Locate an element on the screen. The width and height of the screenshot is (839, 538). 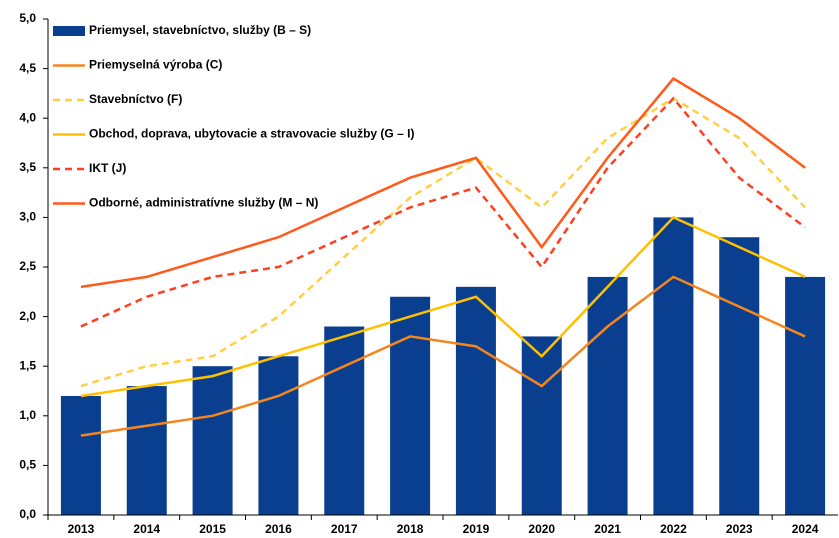
x-tick-label: 2016 is located at coordinates (278, 529).